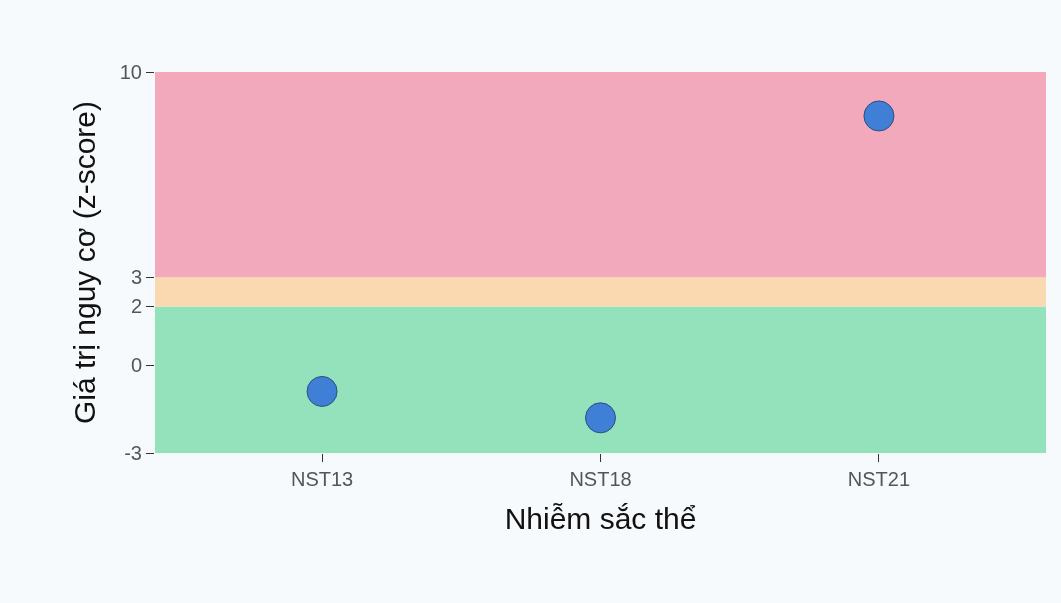 This screenshot has height=603, width=1061. Describe the element at coordinates (133, 453) in the screenshot. I see `y-tick-label: -3` at that location.